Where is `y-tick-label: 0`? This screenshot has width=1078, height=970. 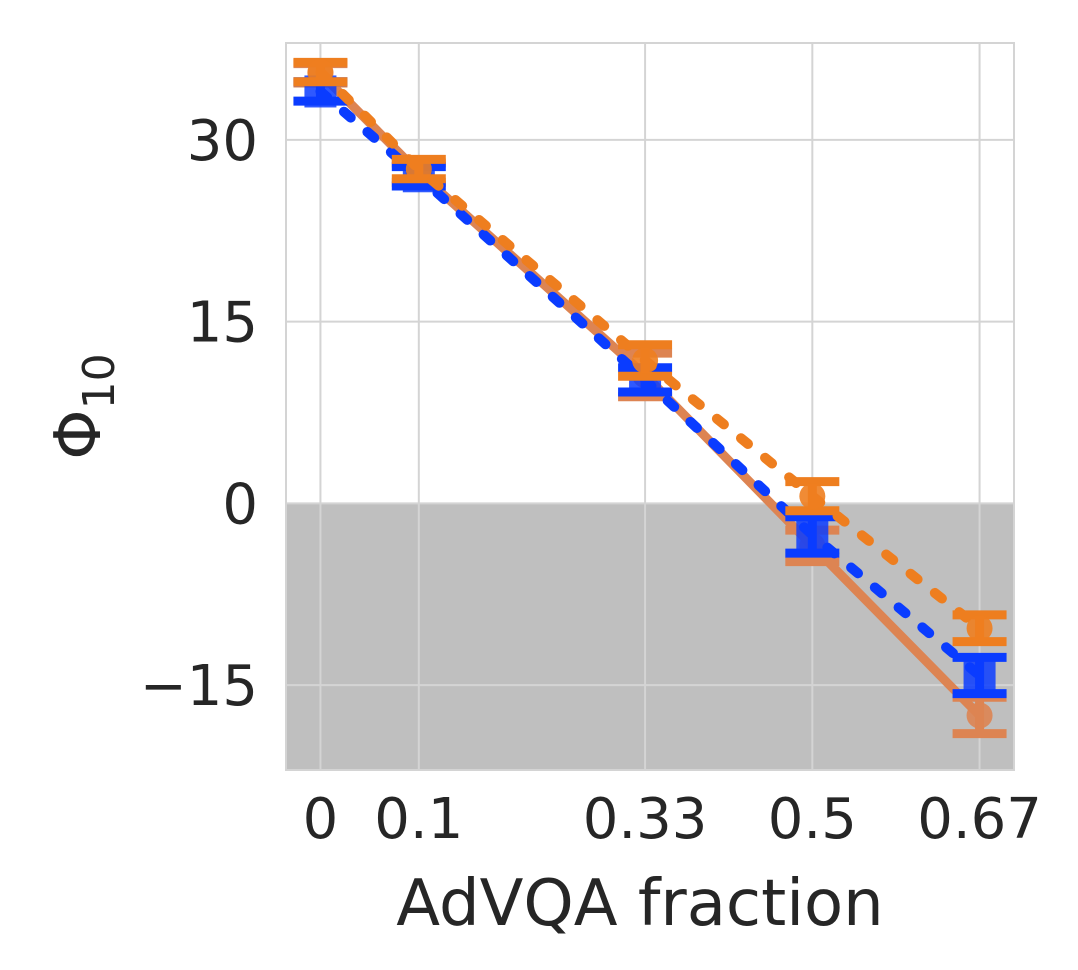 y-tick-label: 0 is located at coordinates (240, 504).